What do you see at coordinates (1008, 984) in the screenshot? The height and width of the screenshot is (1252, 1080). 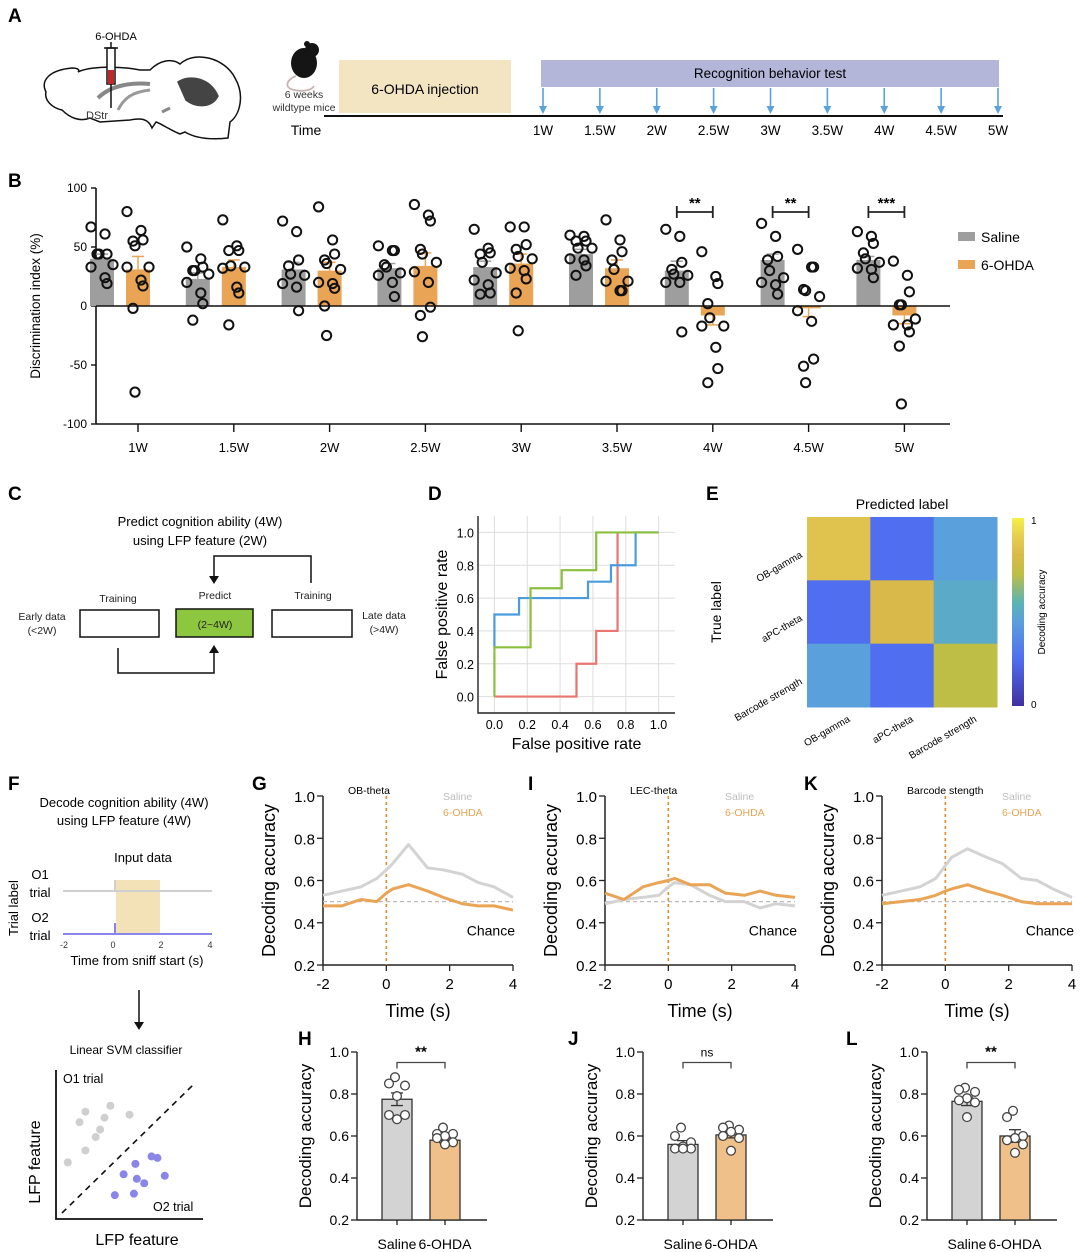 I see `x-tick-label: 2` at bounding box center [1008, 984].